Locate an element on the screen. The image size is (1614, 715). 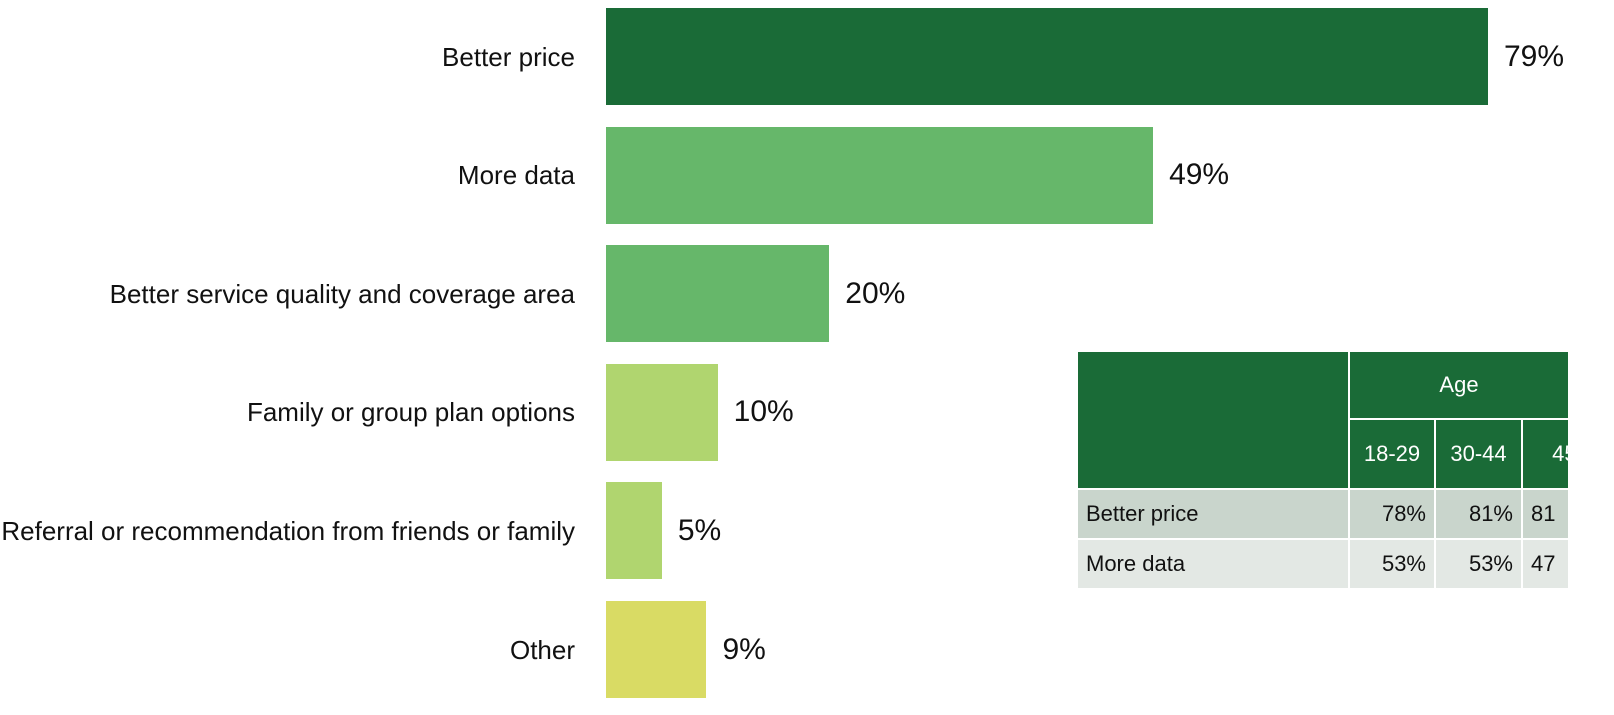
category-label: Better service quality and coverage area is located at coordinates (342, 293).